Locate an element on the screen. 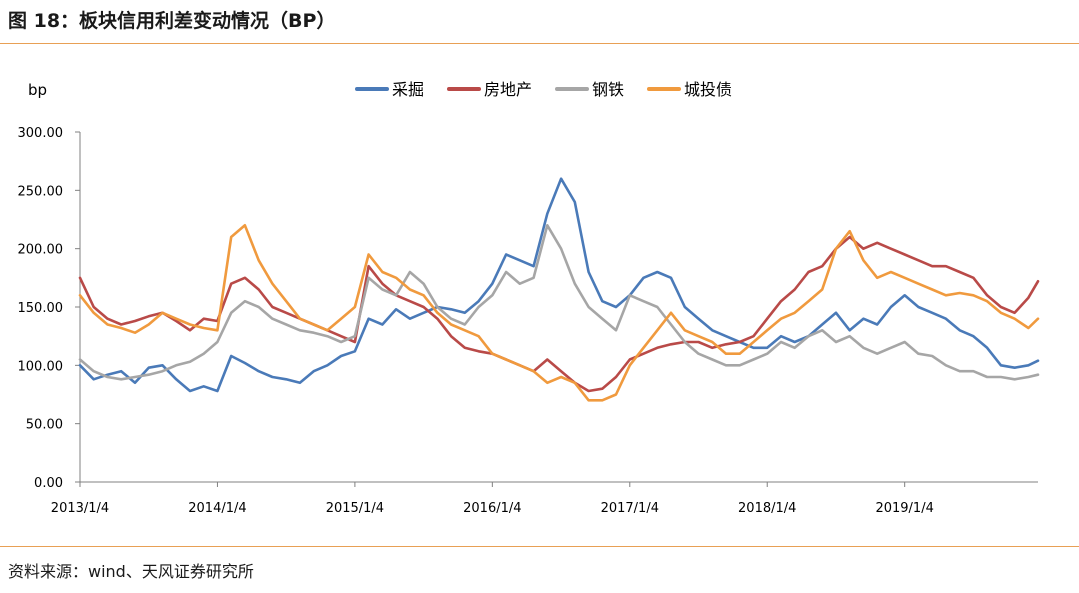 The height and width of the screenshot is (593, 1079). legend-label: 城投债 is located at coordinates (708, 89).